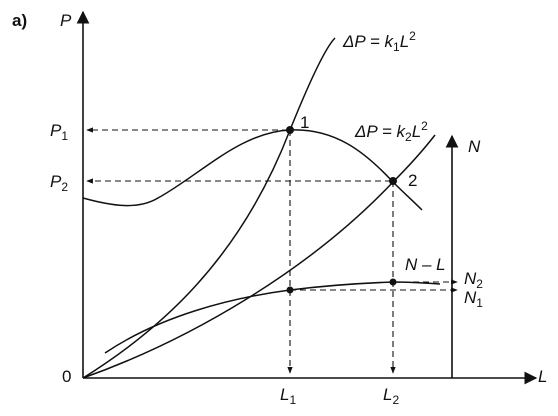  Describe the element at coordinates (412, 180) in the screenshot. I see `point-2-label: 2` at that location.